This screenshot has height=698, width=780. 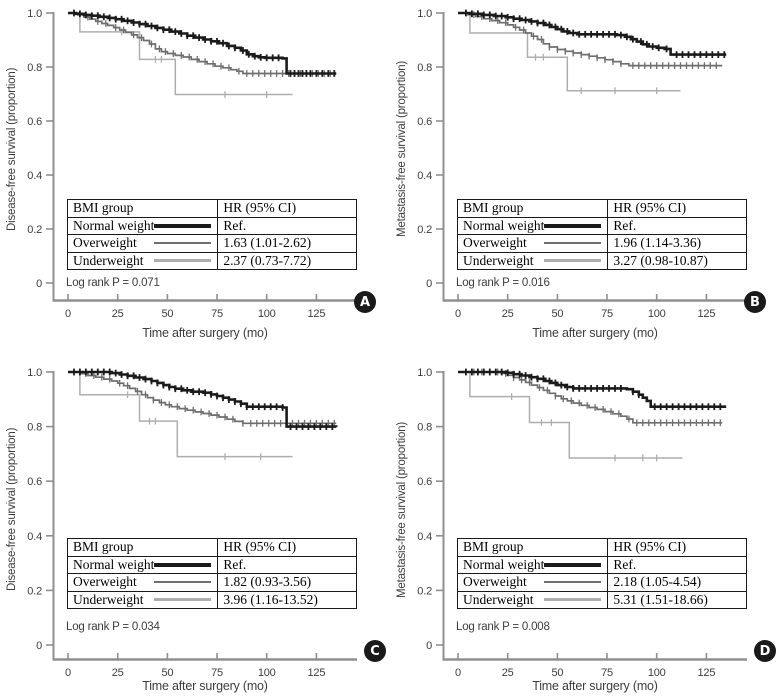 I want to click on panel-letter-badge-a: A, so click(x=365, y=302).